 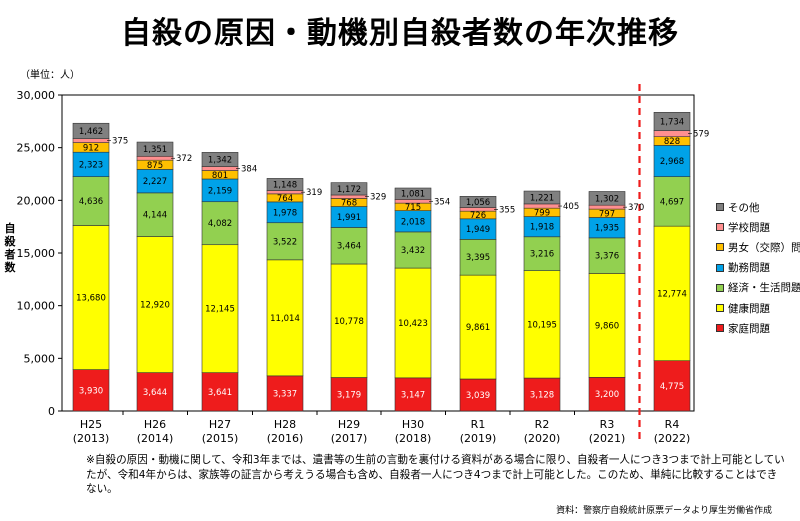 I want to click on data-label: 12,145, so click(x=220, y=310).